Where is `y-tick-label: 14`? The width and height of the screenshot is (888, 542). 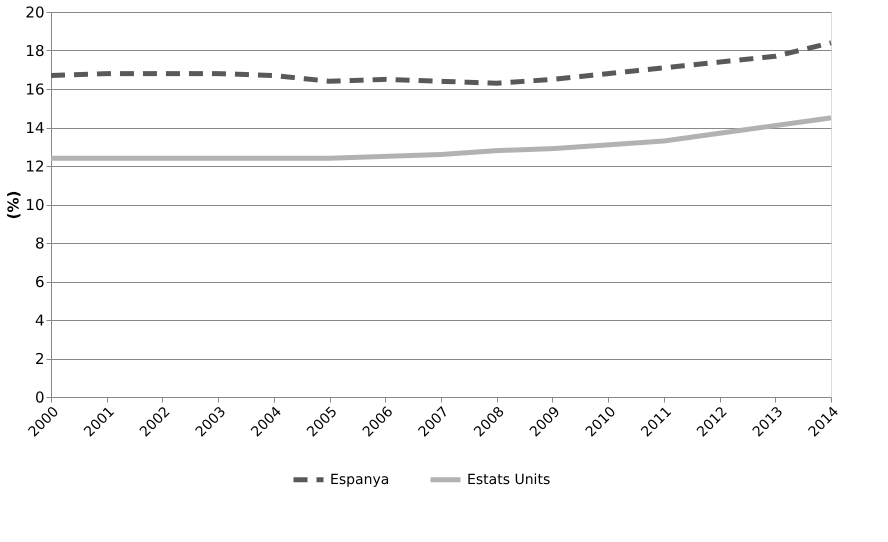 y-tick-label: 14 is located at coordinates (34, 128).